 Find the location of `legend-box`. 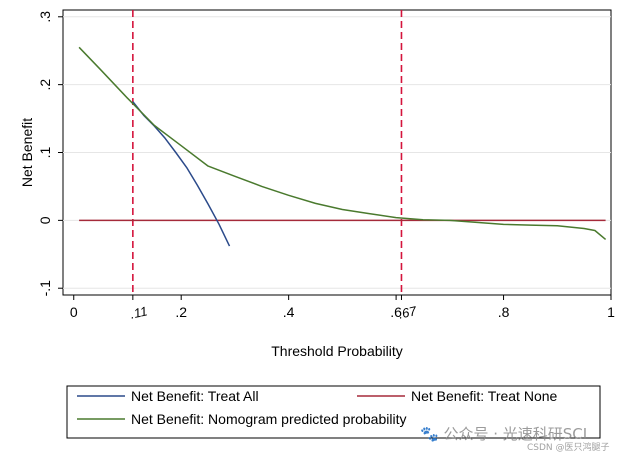

legend-box is located at coordinates (333, 412).